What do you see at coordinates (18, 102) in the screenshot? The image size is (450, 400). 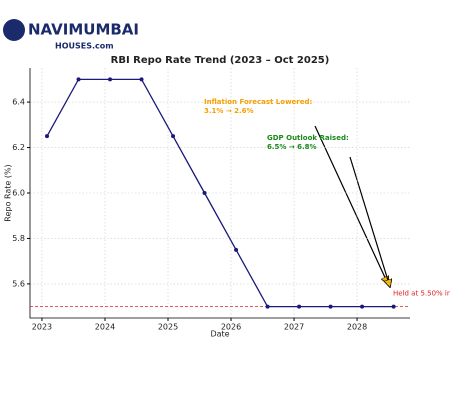 I see `y-tick-label: 6.4` at bounding box center [18, 102].